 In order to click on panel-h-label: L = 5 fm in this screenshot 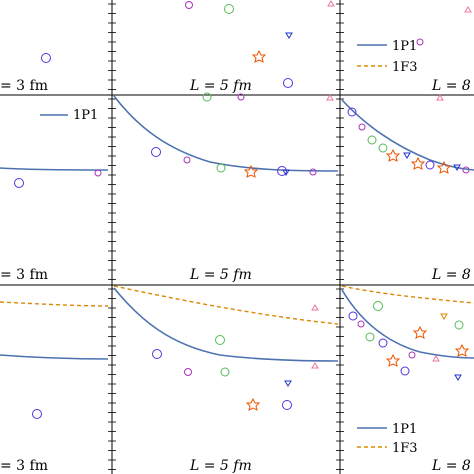, I will do `click(220, 466)`.